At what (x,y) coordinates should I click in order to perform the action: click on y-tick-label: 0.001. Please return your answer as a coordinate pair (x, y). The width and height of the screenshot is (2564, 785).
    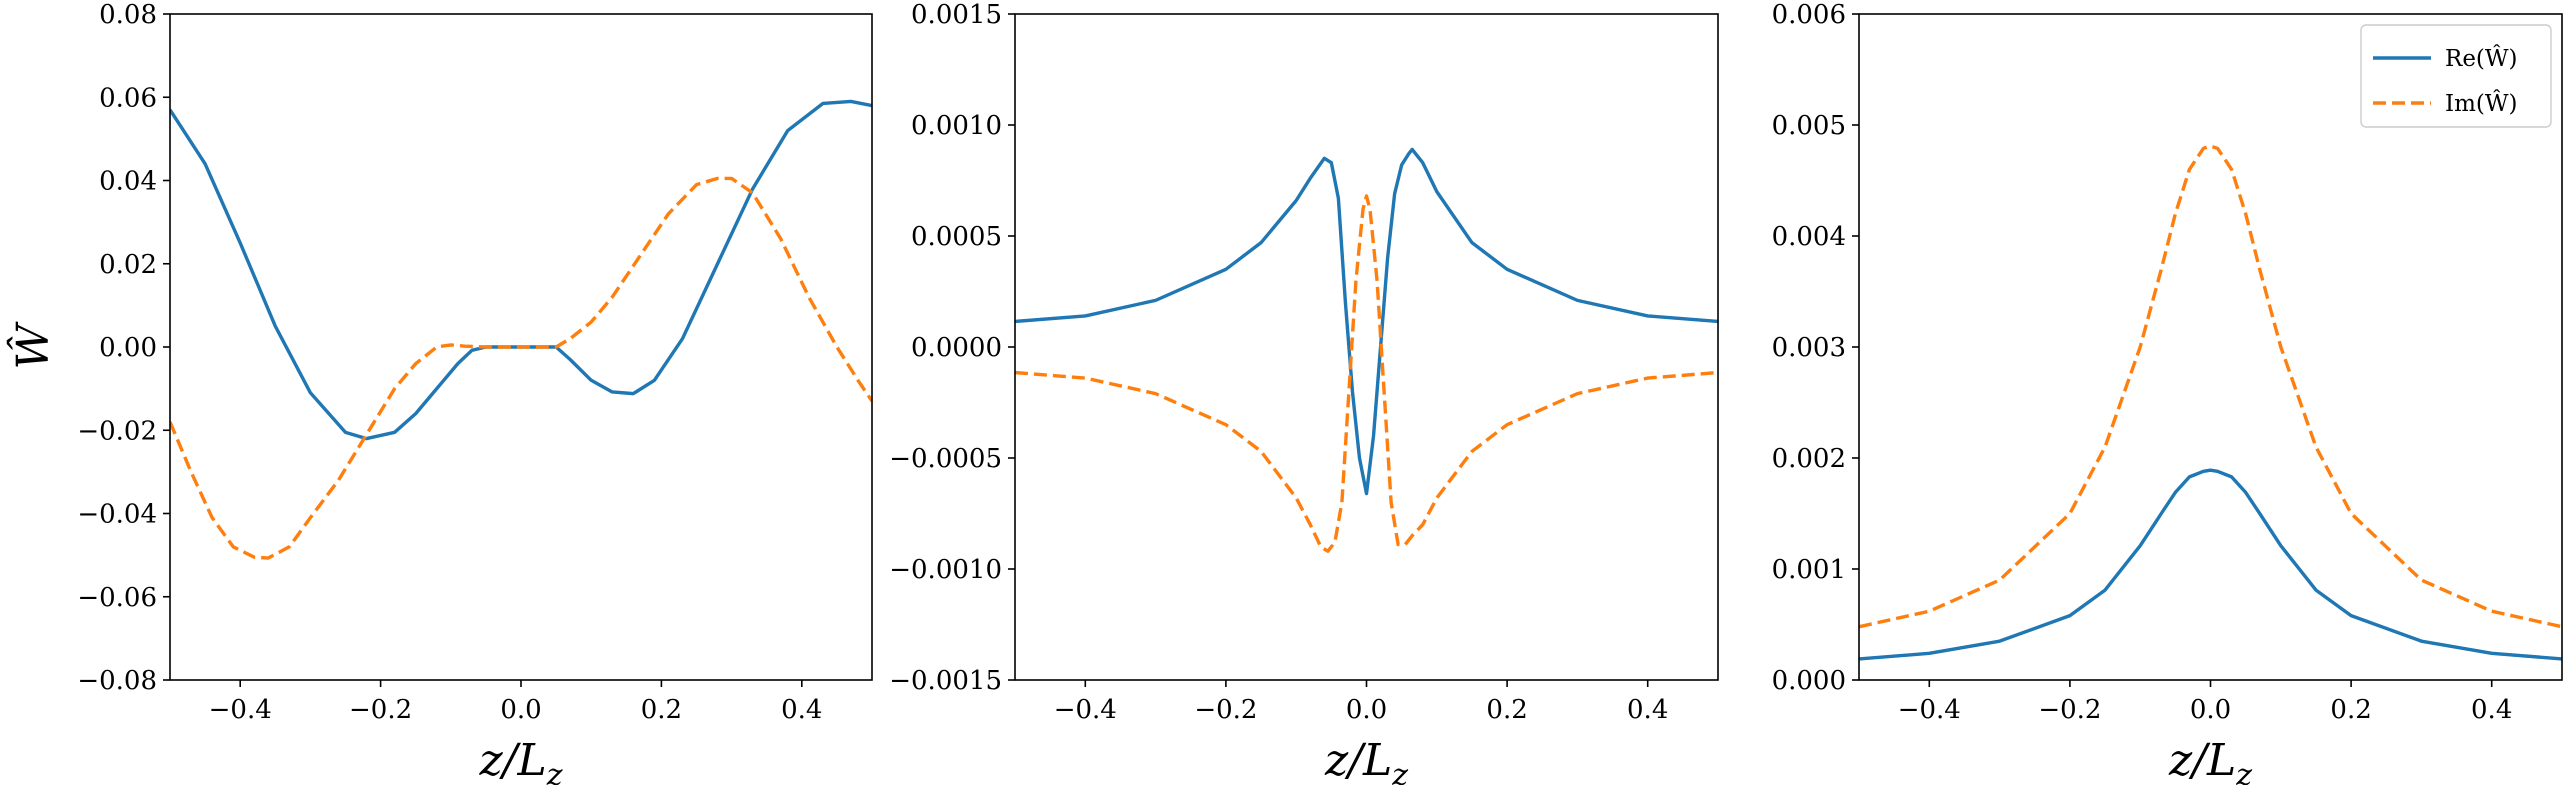
    Looking at the image, I should click on (1809, 570).